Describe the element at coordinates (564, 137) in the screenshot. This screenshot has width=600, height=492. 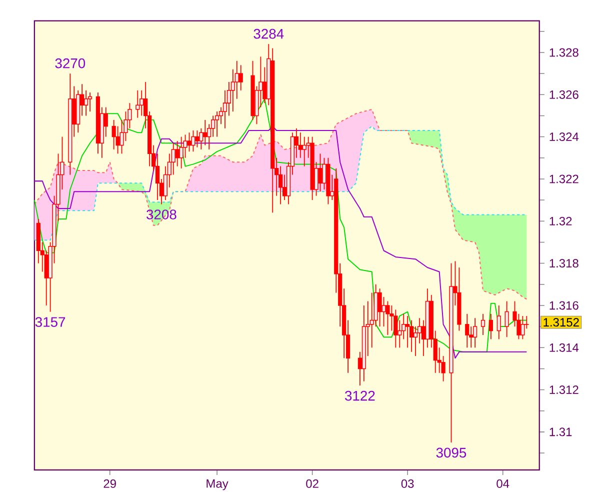
I see `y-tick-label: 1.324` at that location.